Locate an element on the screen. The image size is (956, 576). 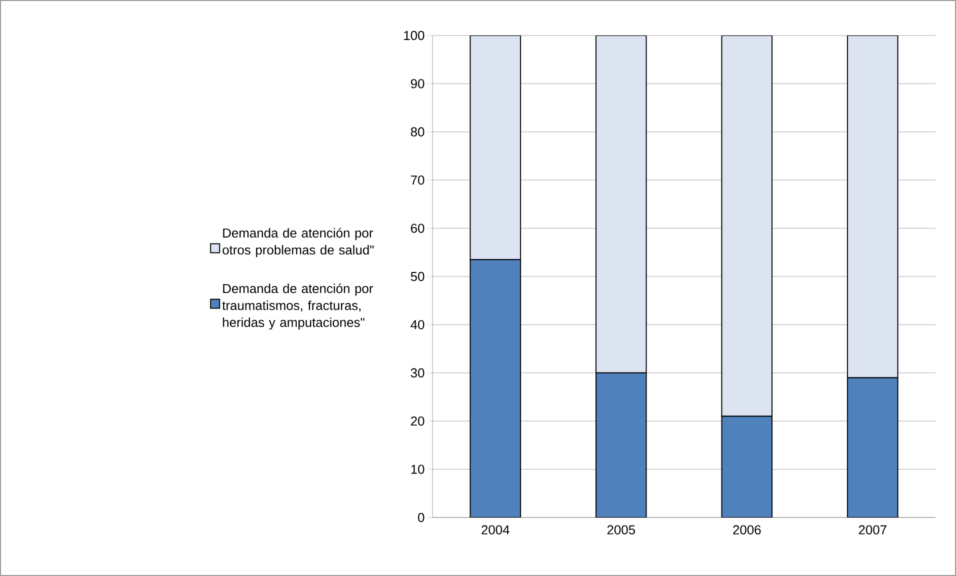
x-tick-label: 2007 is located at coordinates (872, 529).